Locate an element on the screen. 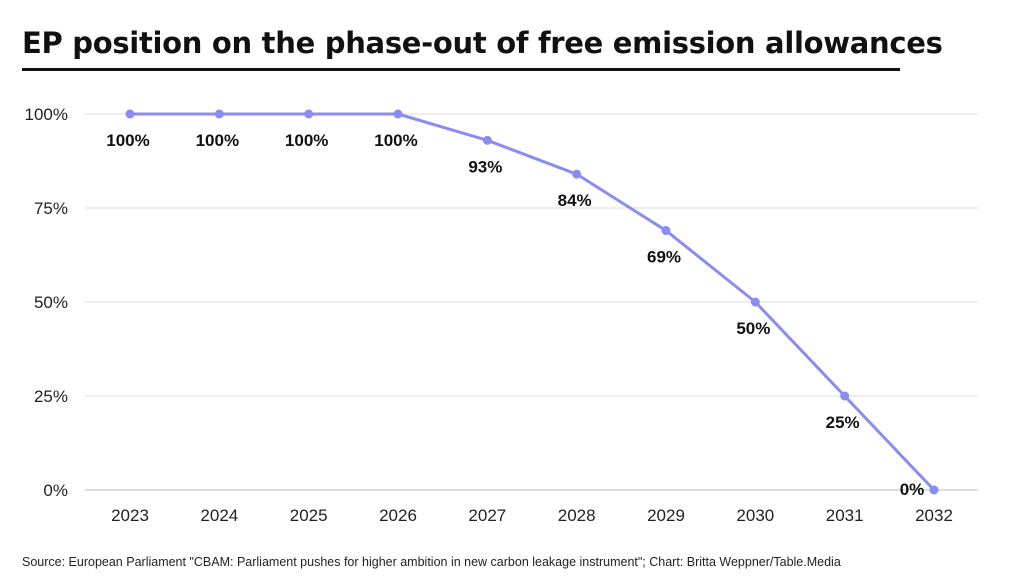  data-label: 50% is located at coordinates (753, 328).